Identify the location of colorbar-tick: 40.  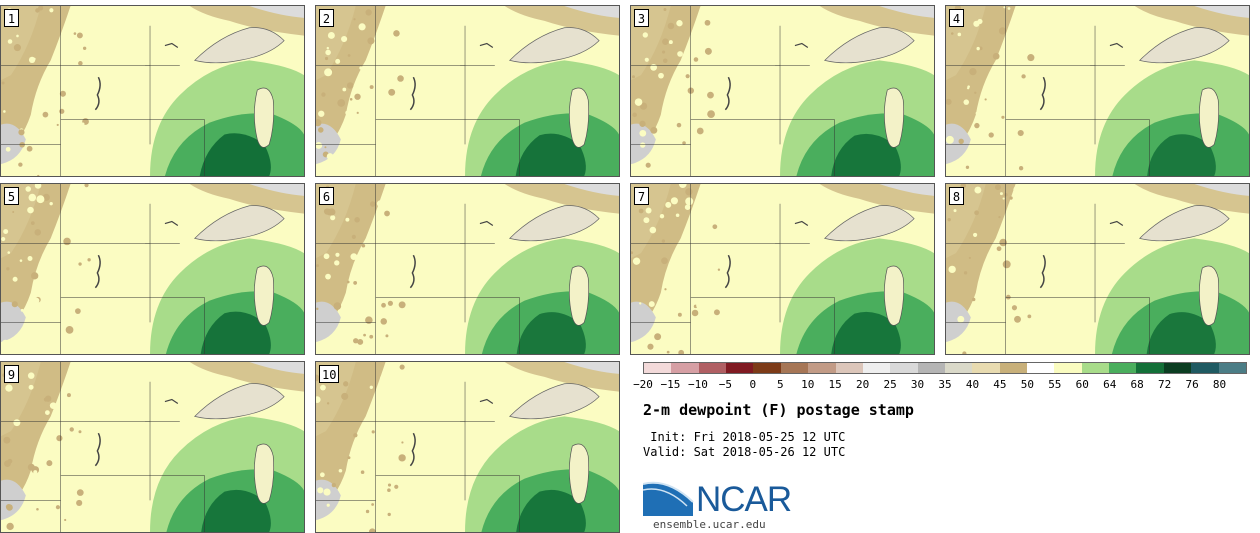
(972, 384).